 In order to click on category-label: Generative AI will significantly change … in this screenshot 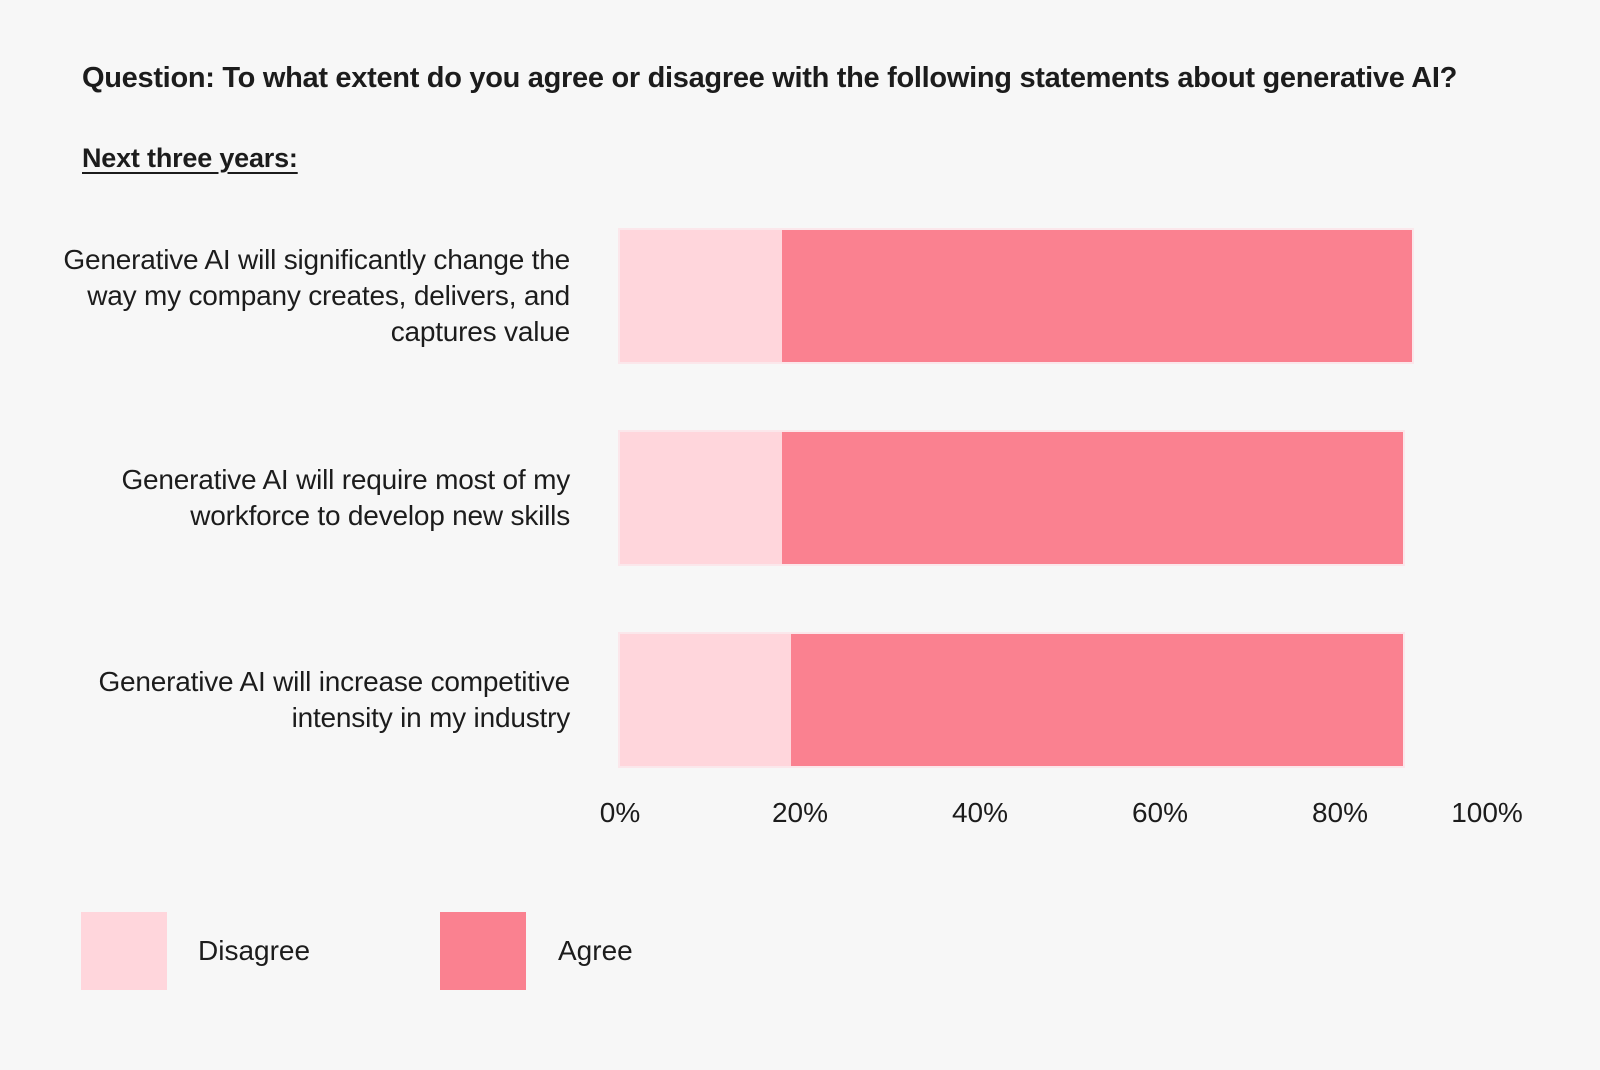, I will do `click(316, 295)`.